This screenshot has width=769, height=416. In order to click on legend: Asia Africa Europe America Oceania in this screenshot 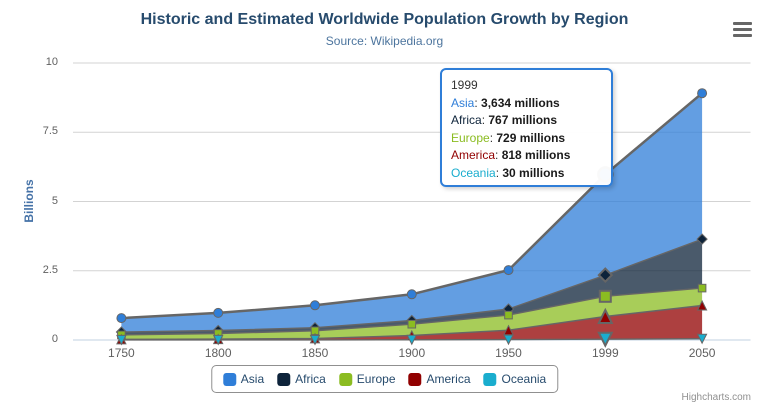, I will do `click(384, 379)`.